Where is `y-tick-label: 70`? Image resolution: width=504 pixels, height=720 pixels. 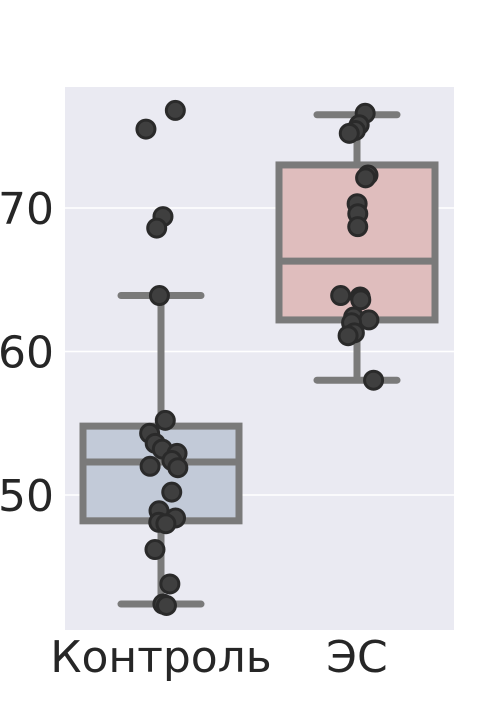 y-tick-label: 70 is located at coordinates (27, 209).